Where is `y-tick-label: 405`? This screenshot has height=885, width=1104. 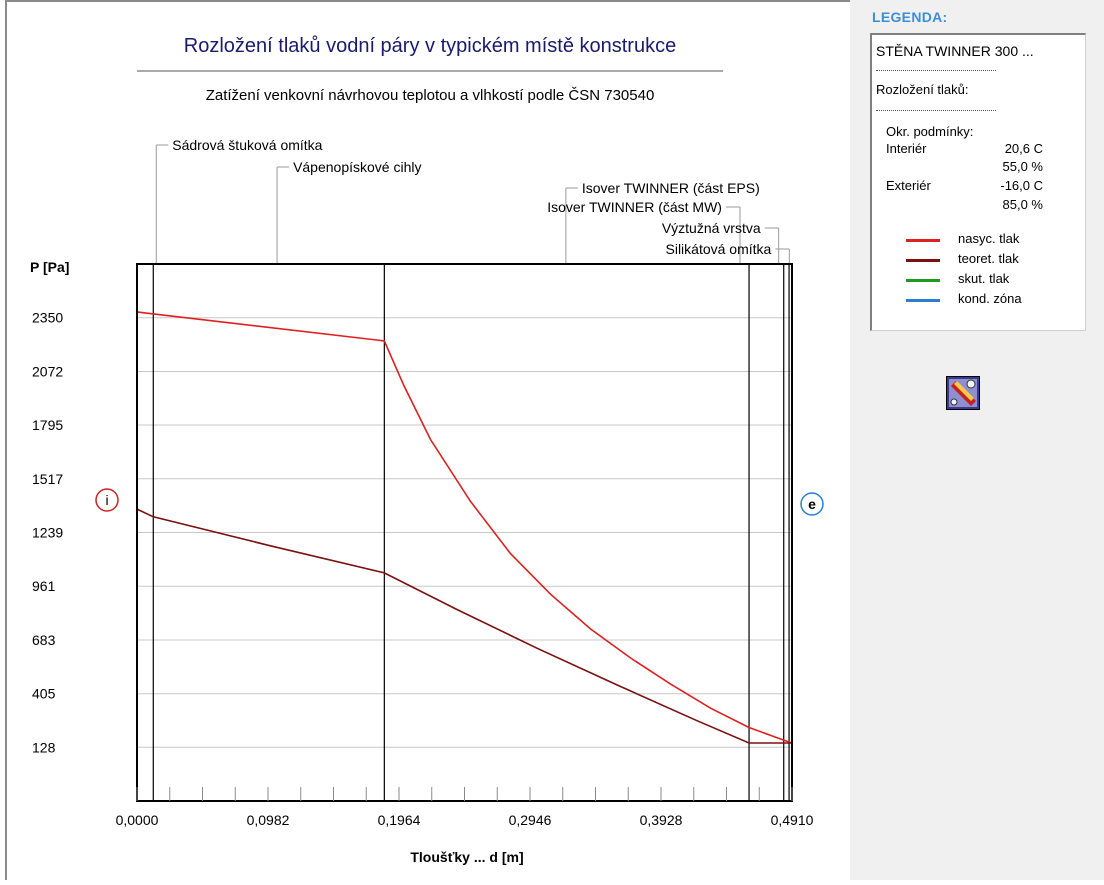 y-tick-label: 405 is located at coordinates (44, 694).